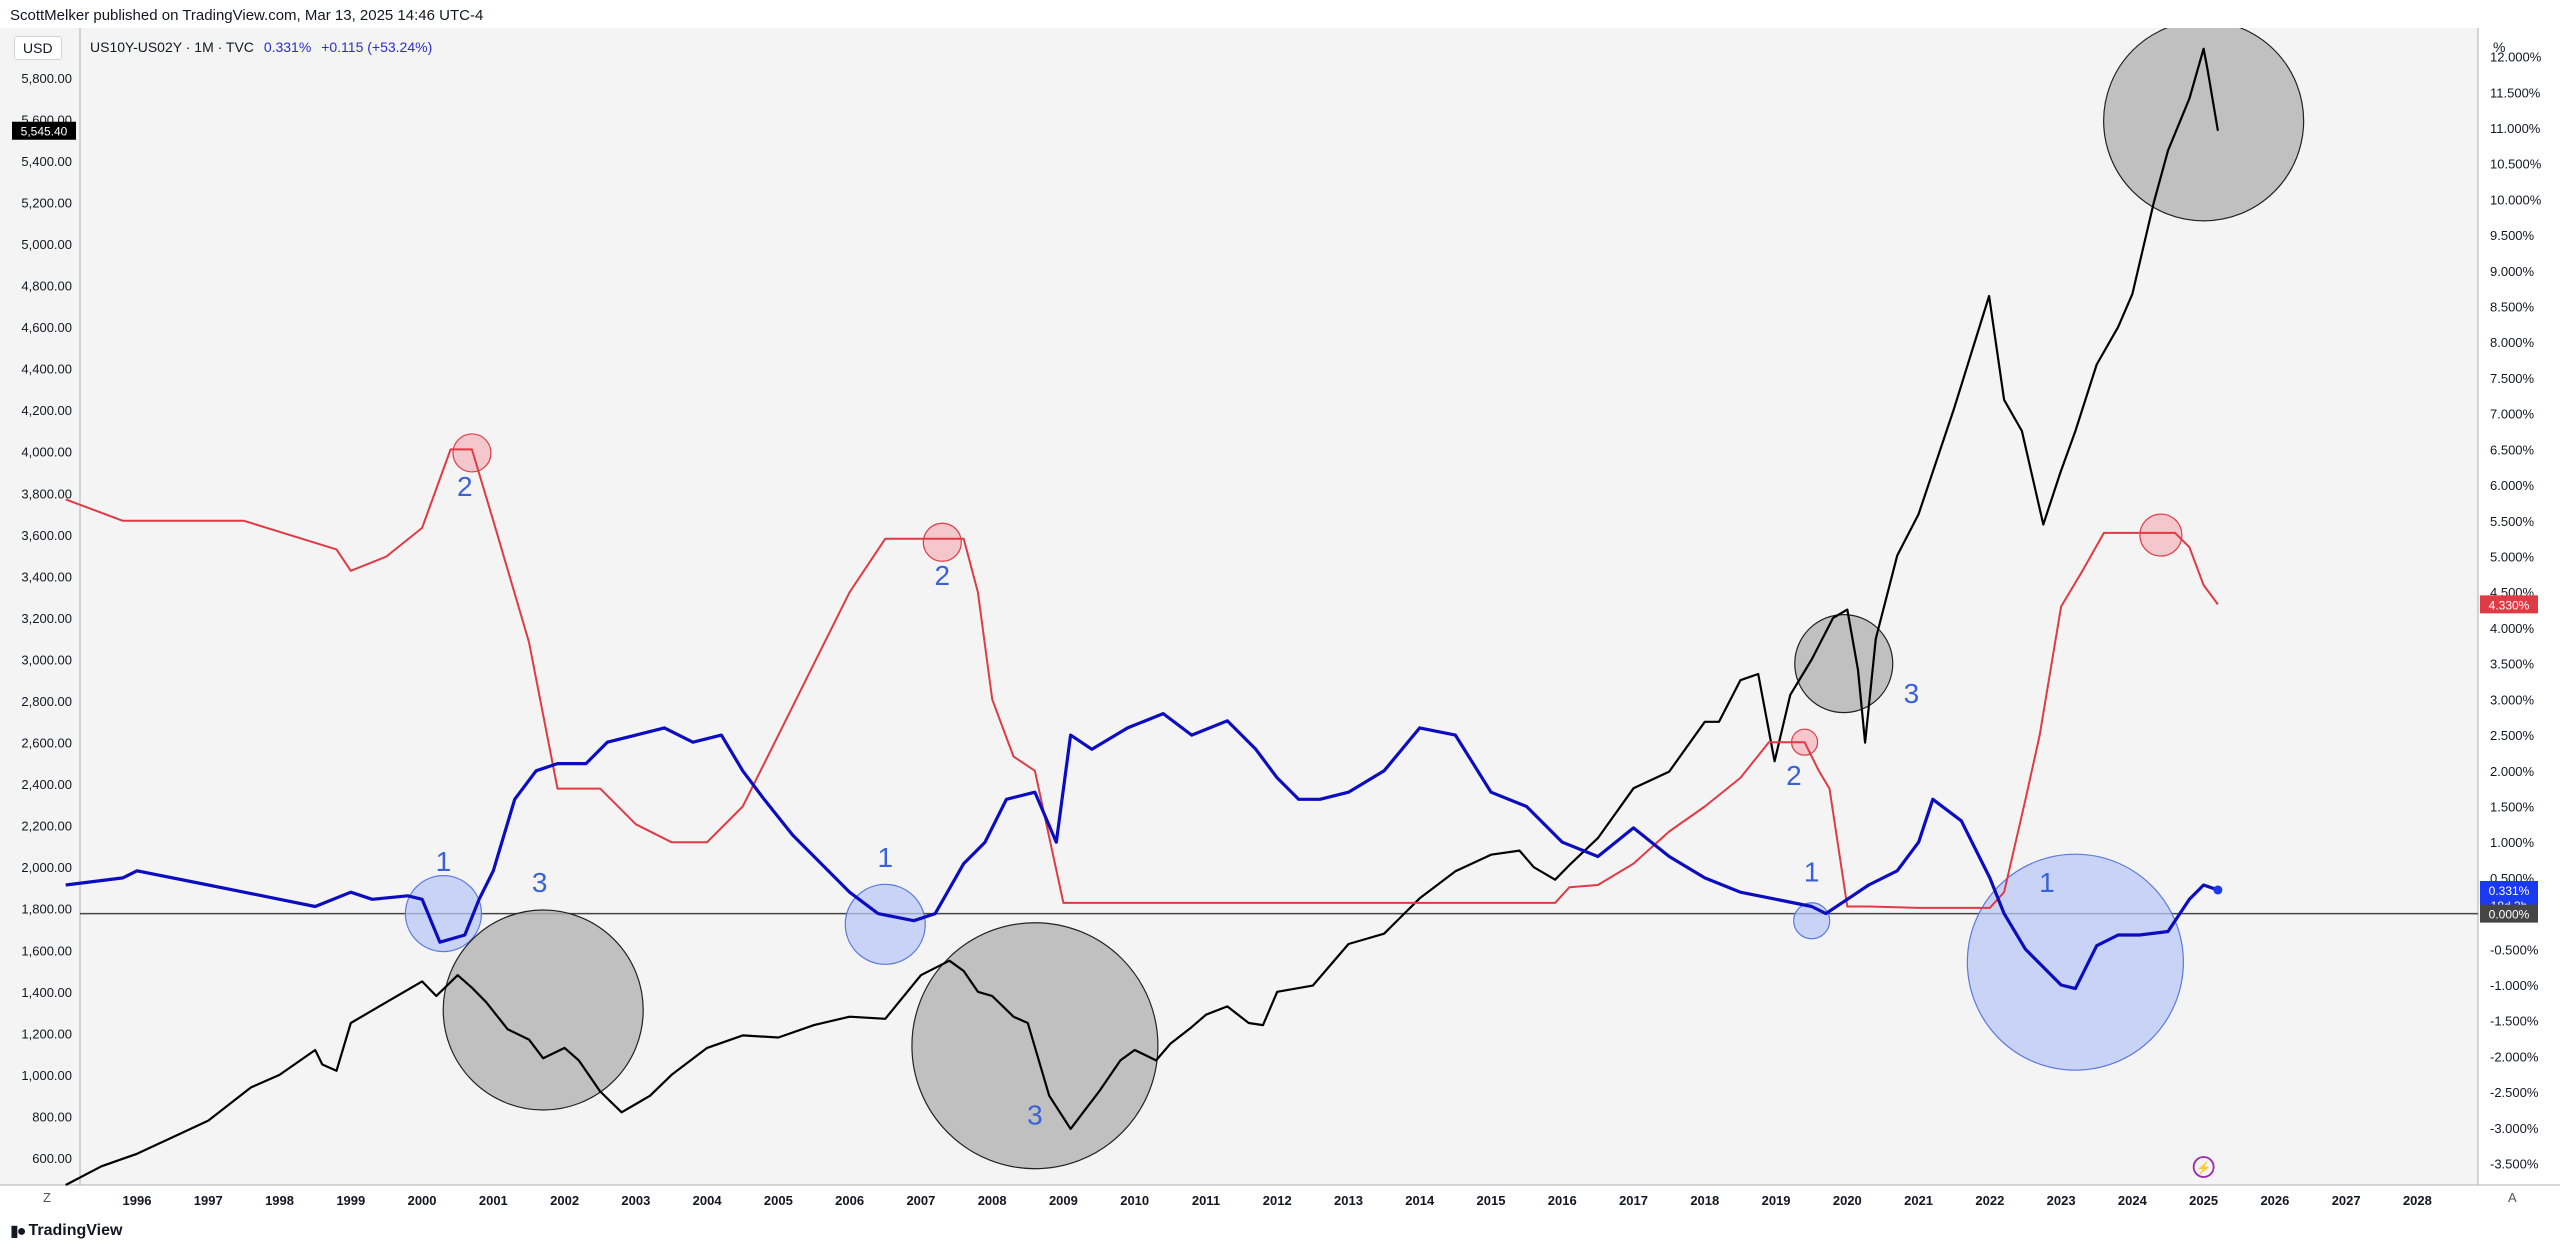  Describe the element at coordinates (1206, 1200) in the screenshot. I see `x-tick-label: 2011` at that location.